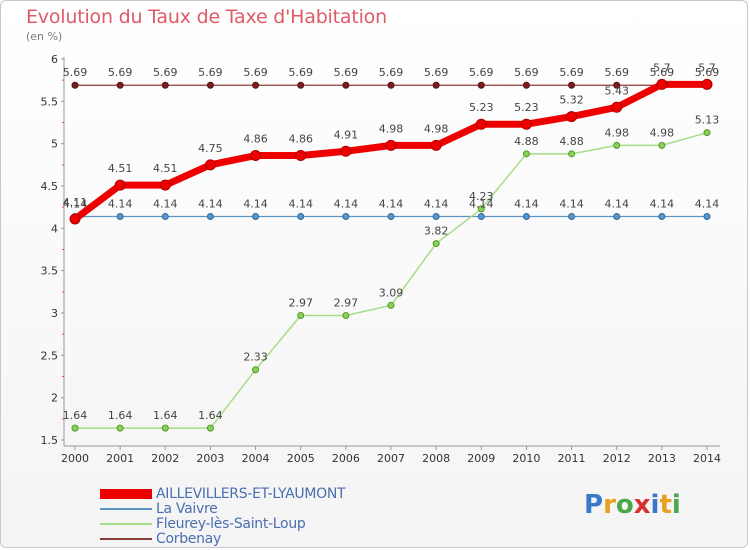 The height and width of the screenshot is (550, 750). What do you see at coordinates (50, 101) in the screenshot?
I see `y-tick-label: 5.5` at bounding box center [50, 101].